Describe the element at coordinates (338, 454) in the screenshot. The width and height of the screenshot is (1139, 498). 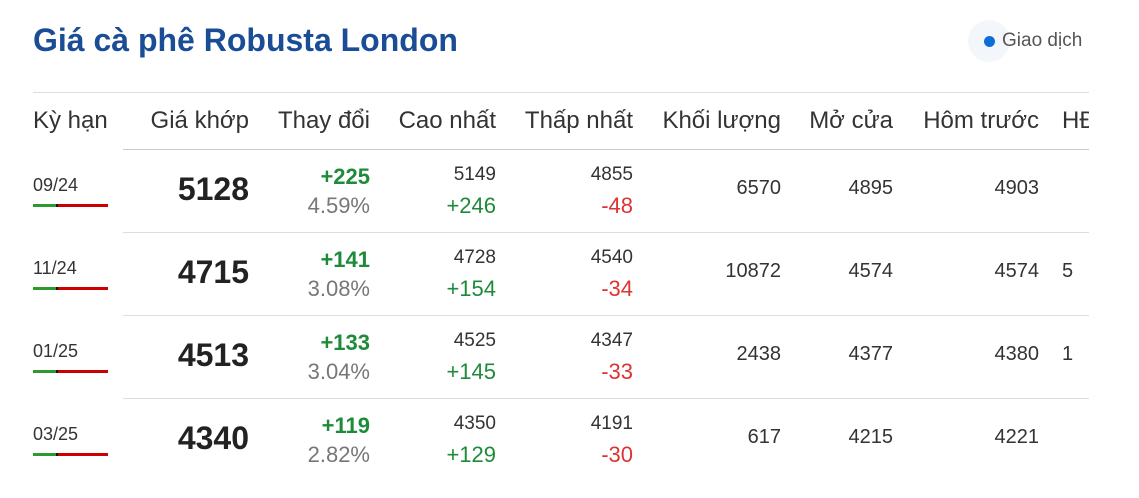
I see `change-percent: 2.82%` at that location.